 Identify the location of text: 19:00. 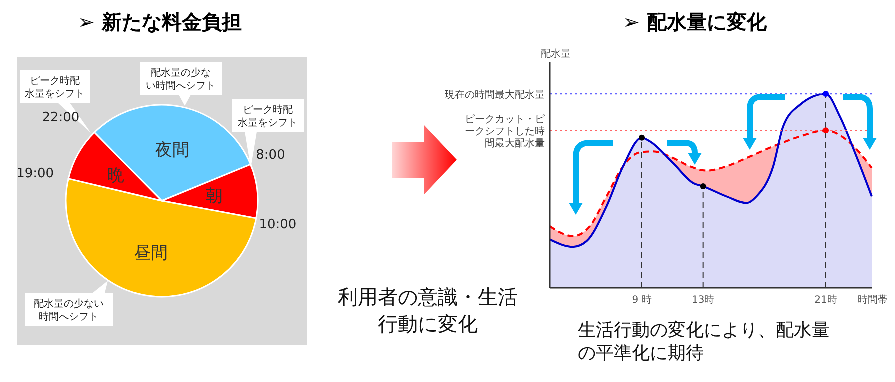
(35, 174).